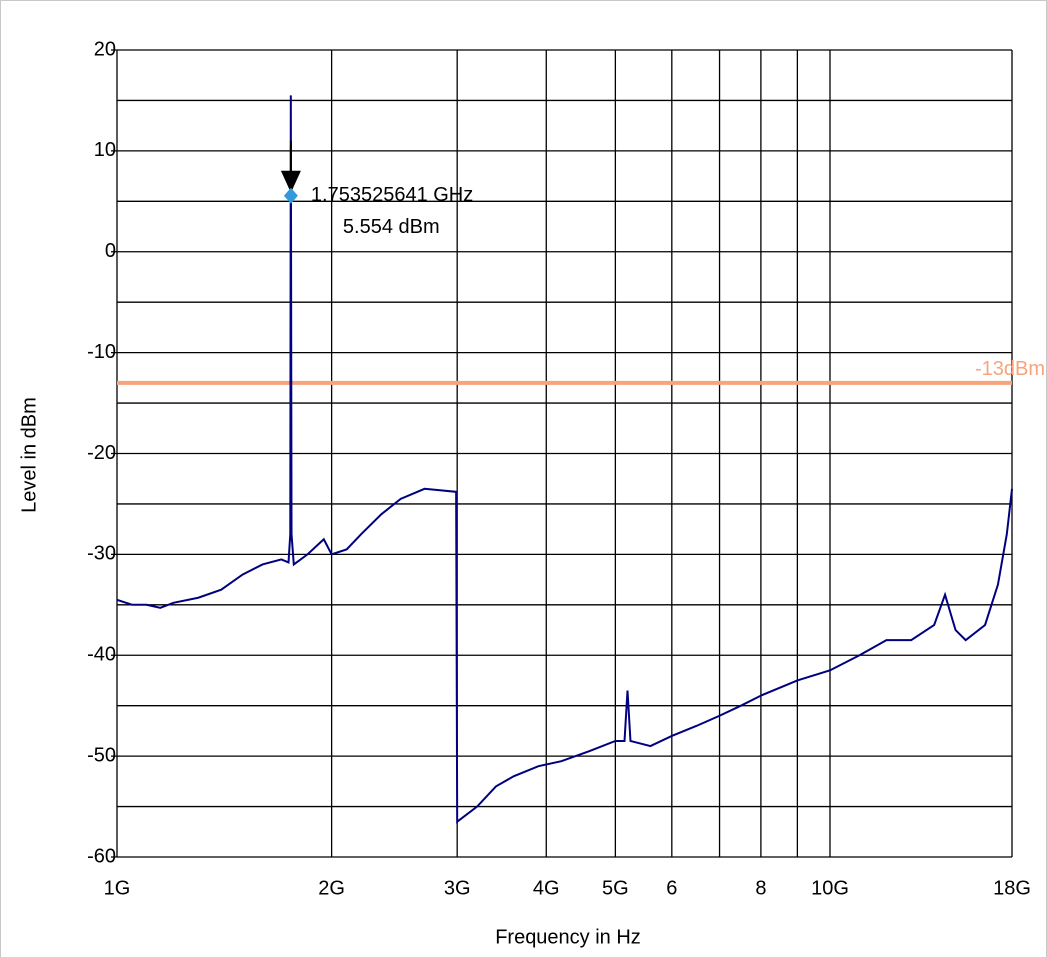  Describe the element at coordinates (671, 888) in the screenshot. I see `x-tick-label: 6` at that location.